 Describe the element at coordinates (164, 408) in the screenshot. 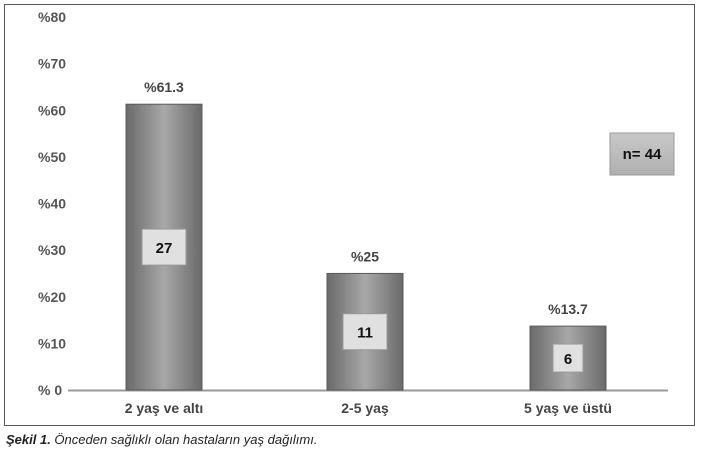

I see `x-tick-label: 2 yaş ve altı` at that location.